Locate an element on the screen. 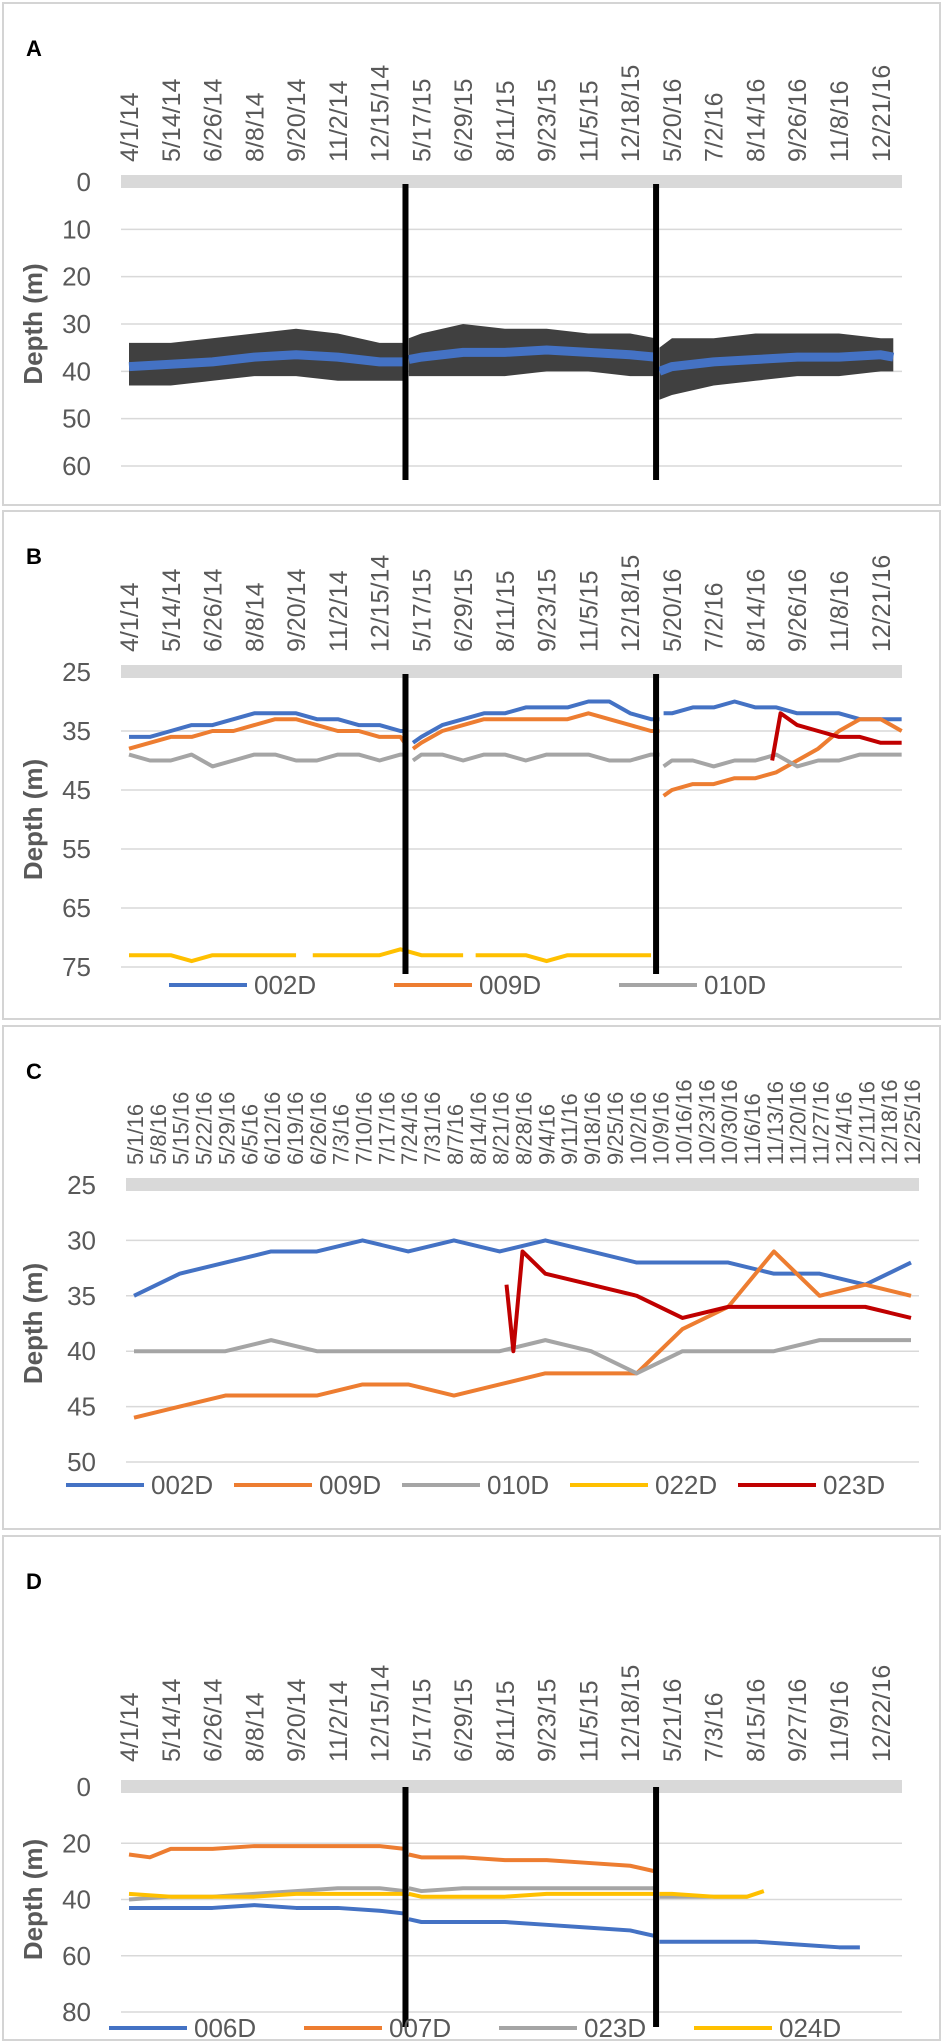 This screenshot has width=945, height=2043. y-tick-label: 50 is located at coordinates (76, 419).